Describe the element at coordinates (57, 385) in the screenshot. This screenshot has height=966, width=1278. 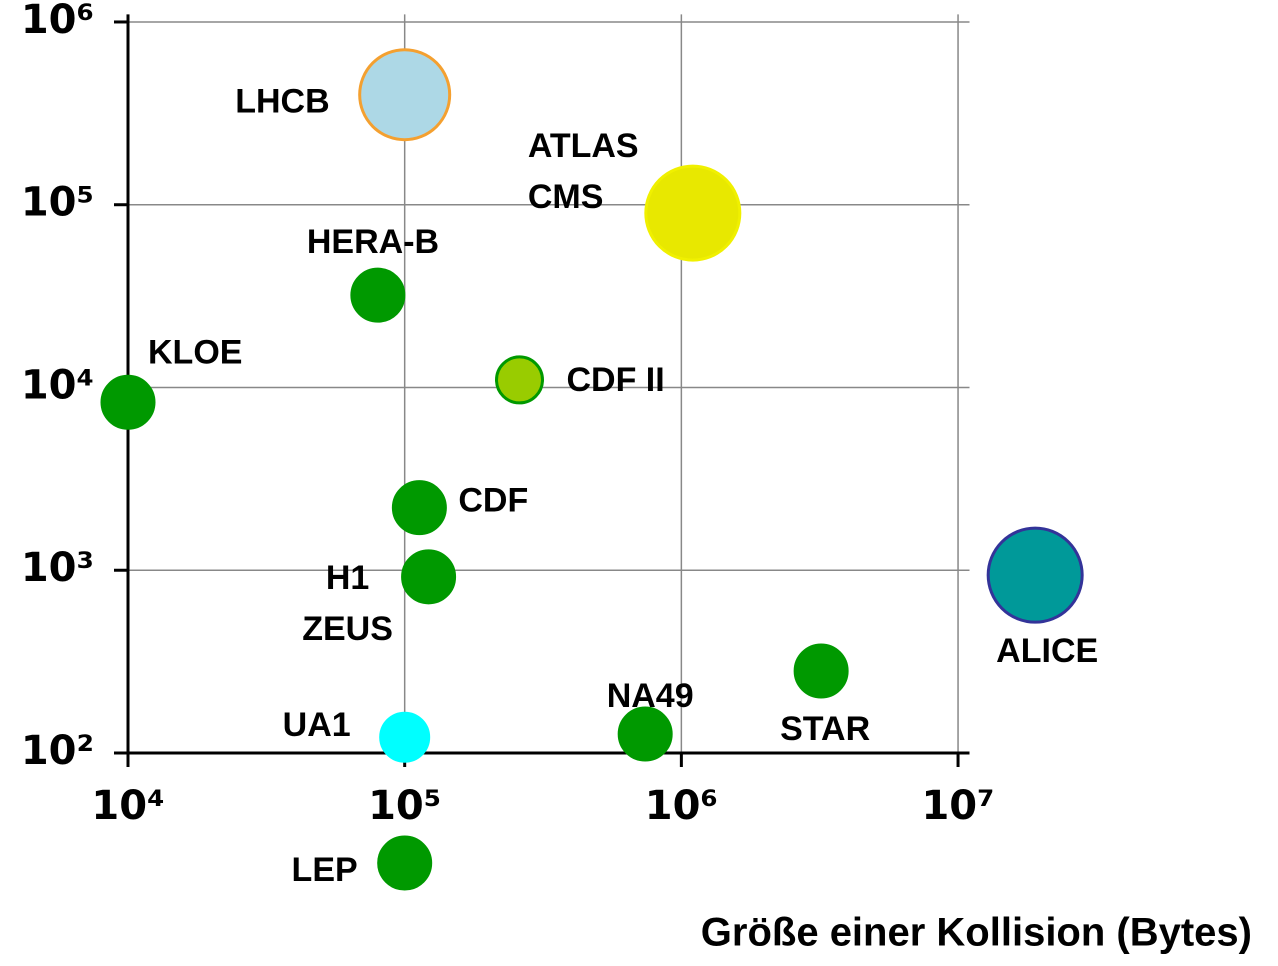
I see `y-tick-label: 10⁴` at that location.